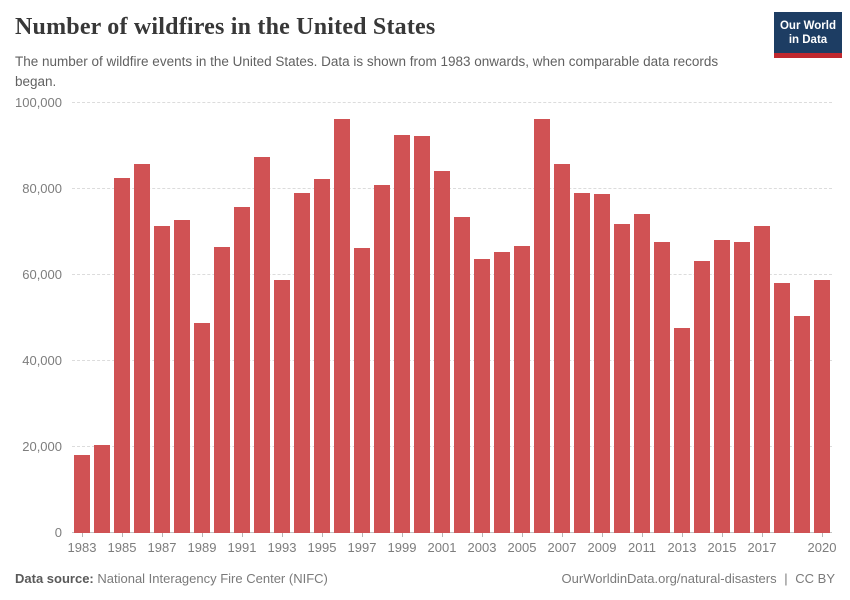 This screenshot has width=850, height=600. Describe the element at coordinates (622, 378) in the screenshot. I see `bar-2010` at that location.